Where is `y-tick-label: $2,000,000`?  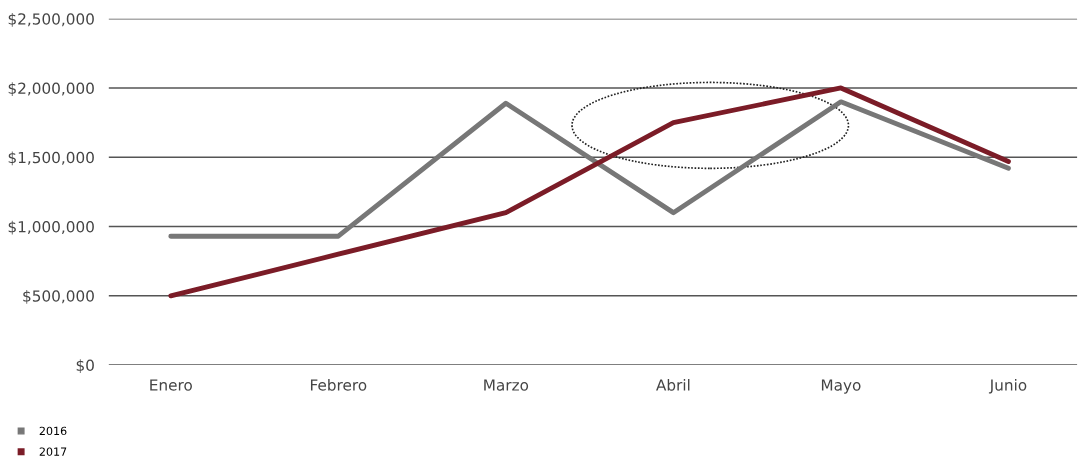
y-tick-label: $2,000,000 is located at coordinates (51, 89).